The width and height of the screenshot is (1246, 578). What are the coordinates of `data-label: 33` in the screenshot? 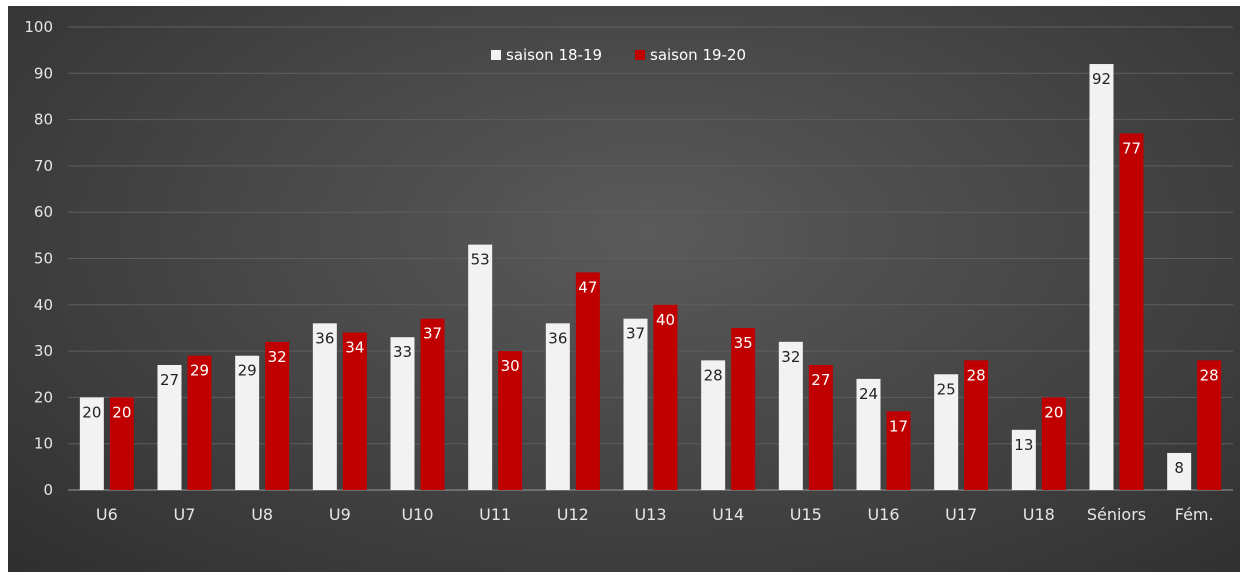 It's located at (402, 352).